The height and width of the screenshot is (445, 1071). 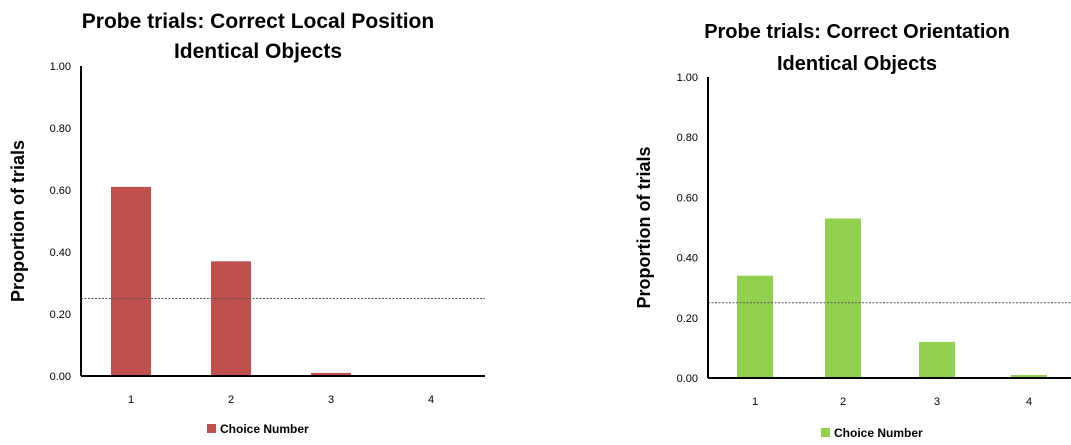 I want to click on left-x-tick-label: 3, so click(x=331, y=400).